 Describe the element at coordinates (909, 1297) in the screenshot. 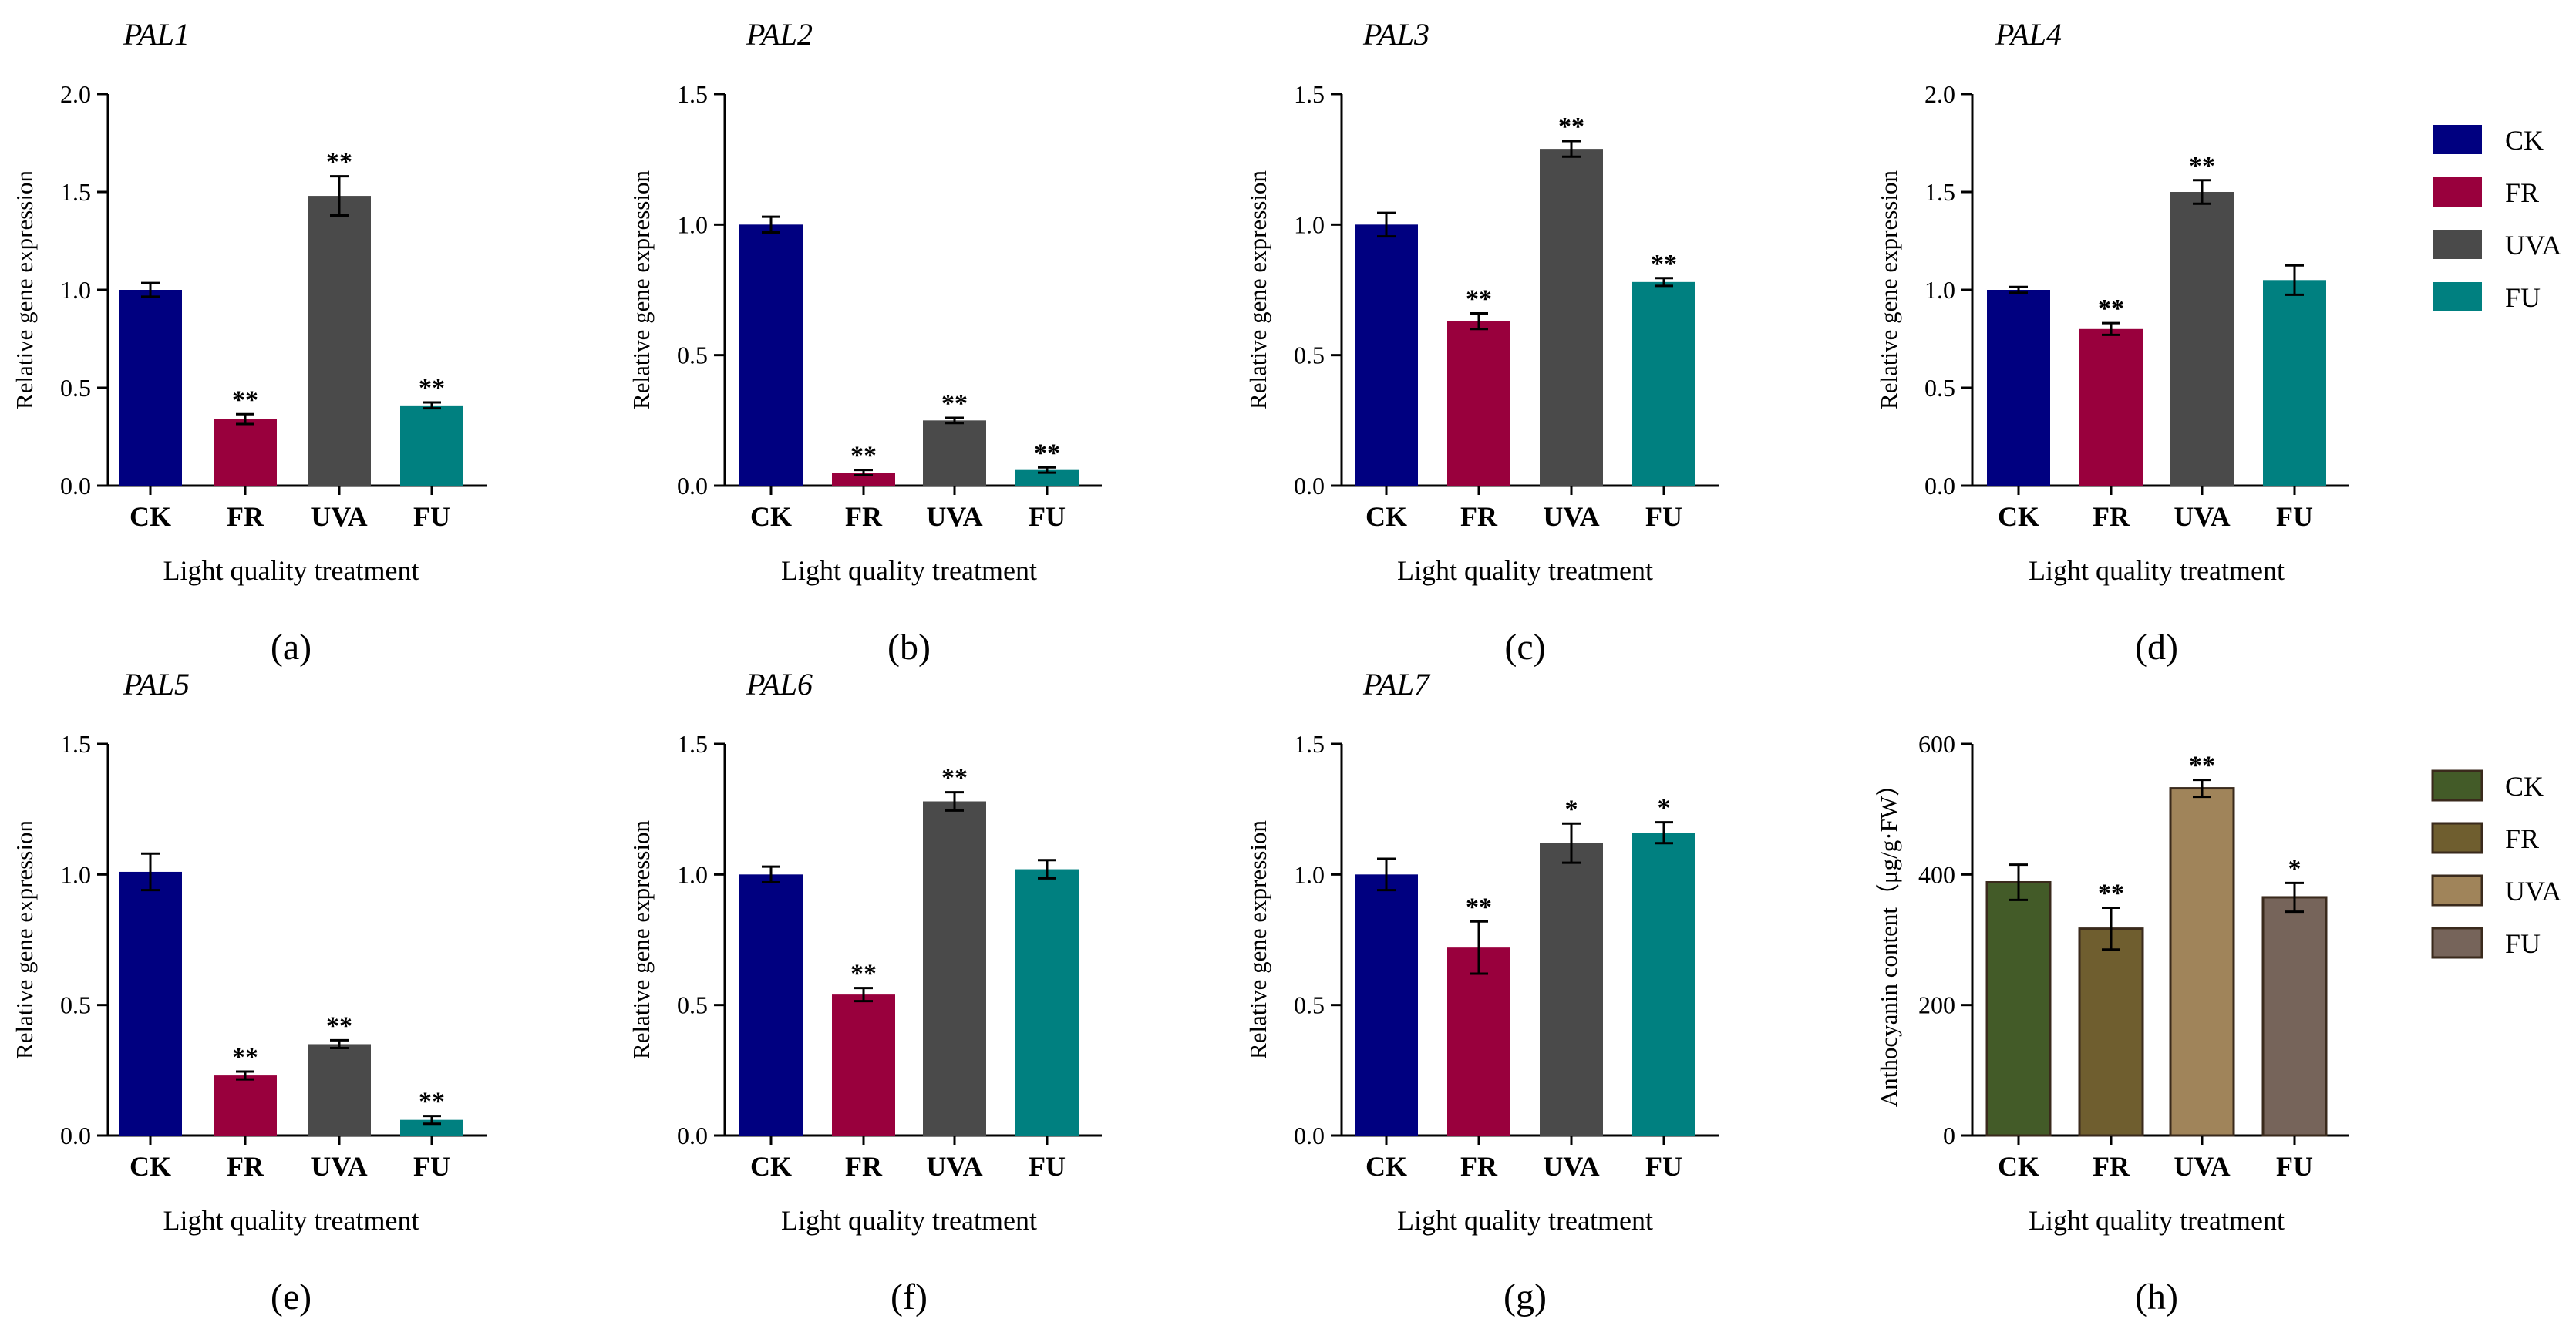

I see `panel-label: (f)` at that location.